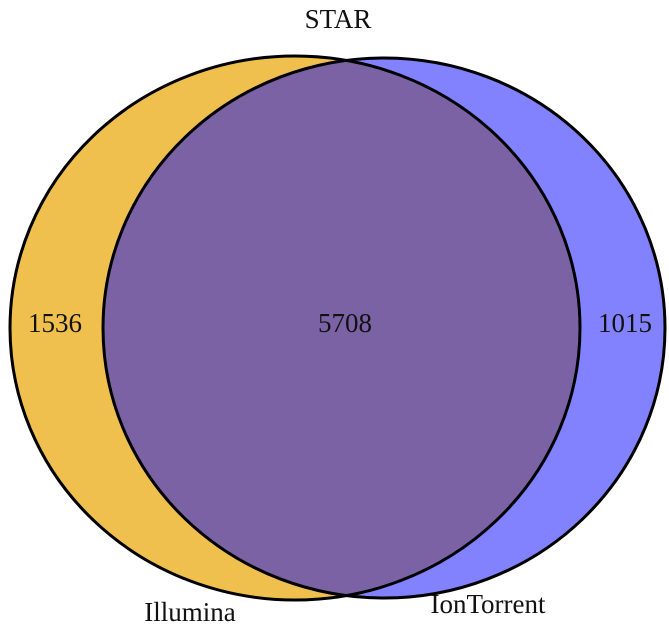 This screenshot has width=669, height=638. What do you see at coordinates (625, 323) in the screenshot?
I see `region-label: 1015` at bounding box center [625, 323].